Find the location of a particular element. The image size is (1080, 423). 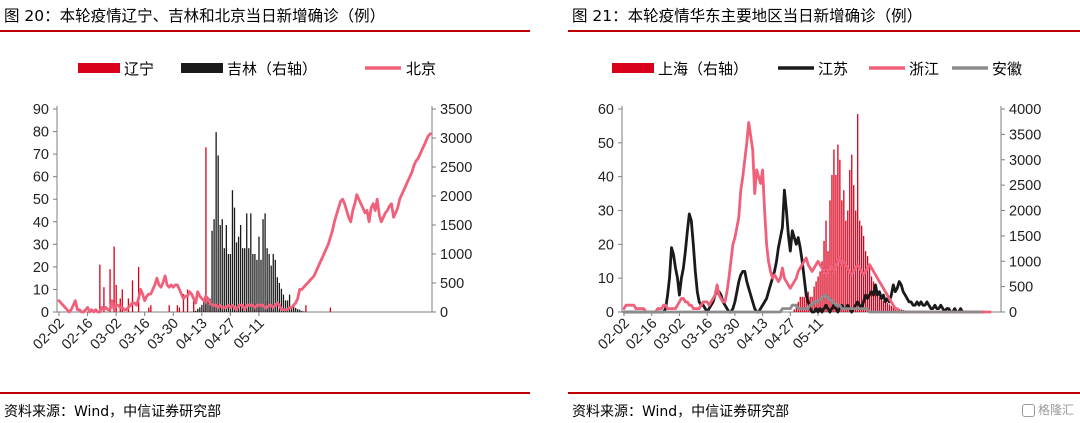

legend-label: 吉林（右轴） is located at coordinates (272, 69).